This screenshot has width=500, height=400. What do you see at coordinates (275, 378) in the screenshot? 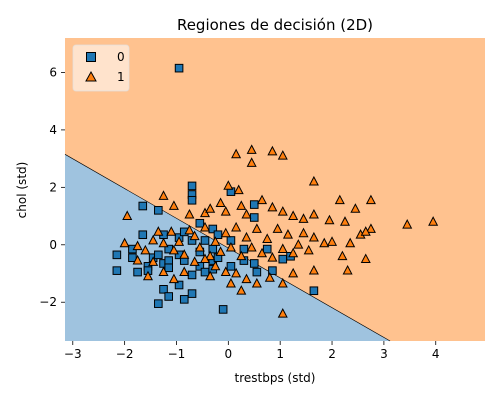
I see `x-axis-label: trestbps (std)` at bounding box center [275, 378].